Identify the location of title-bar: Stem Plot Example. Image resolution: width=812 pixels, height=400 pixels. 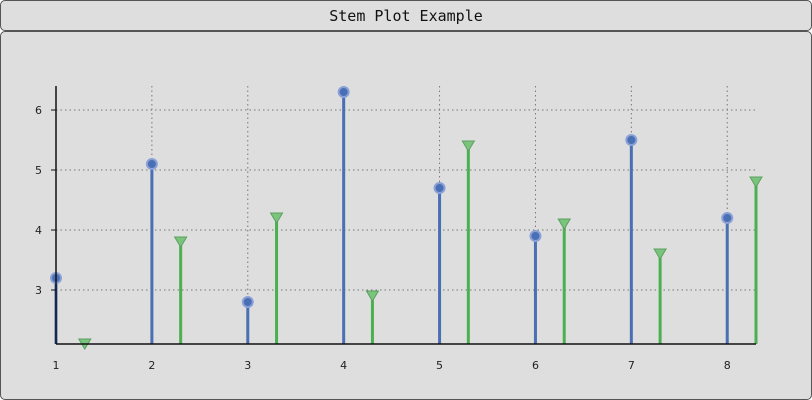
(406, 15).